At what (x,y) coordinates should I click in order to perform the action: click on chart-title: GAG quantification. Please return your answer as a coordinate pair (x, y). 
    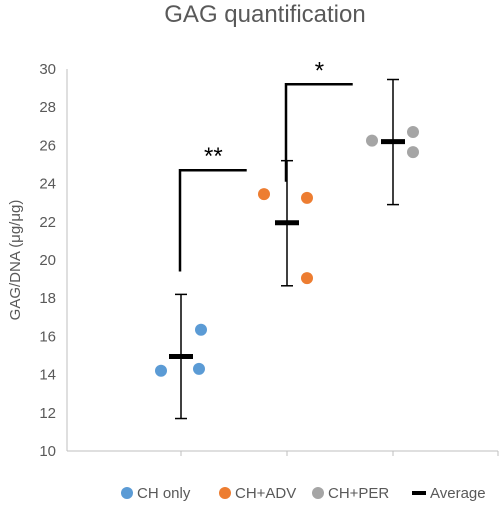
    Looking at the image, I should click on (264, 14).